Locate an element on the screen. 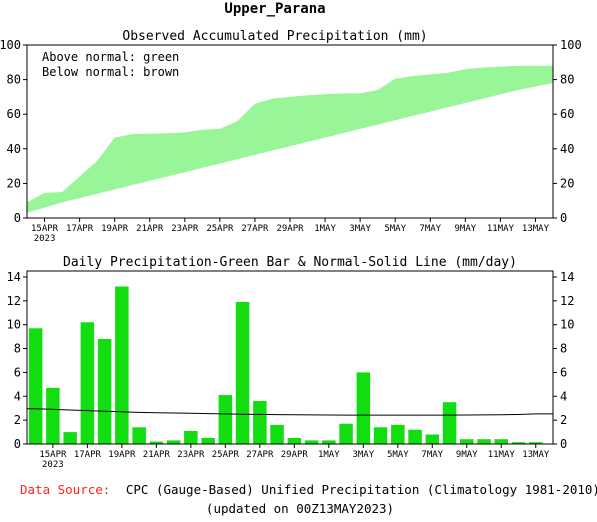 The image size is (597, 522). y-tick-label-right: 100 is located at coordinates (571, 45).